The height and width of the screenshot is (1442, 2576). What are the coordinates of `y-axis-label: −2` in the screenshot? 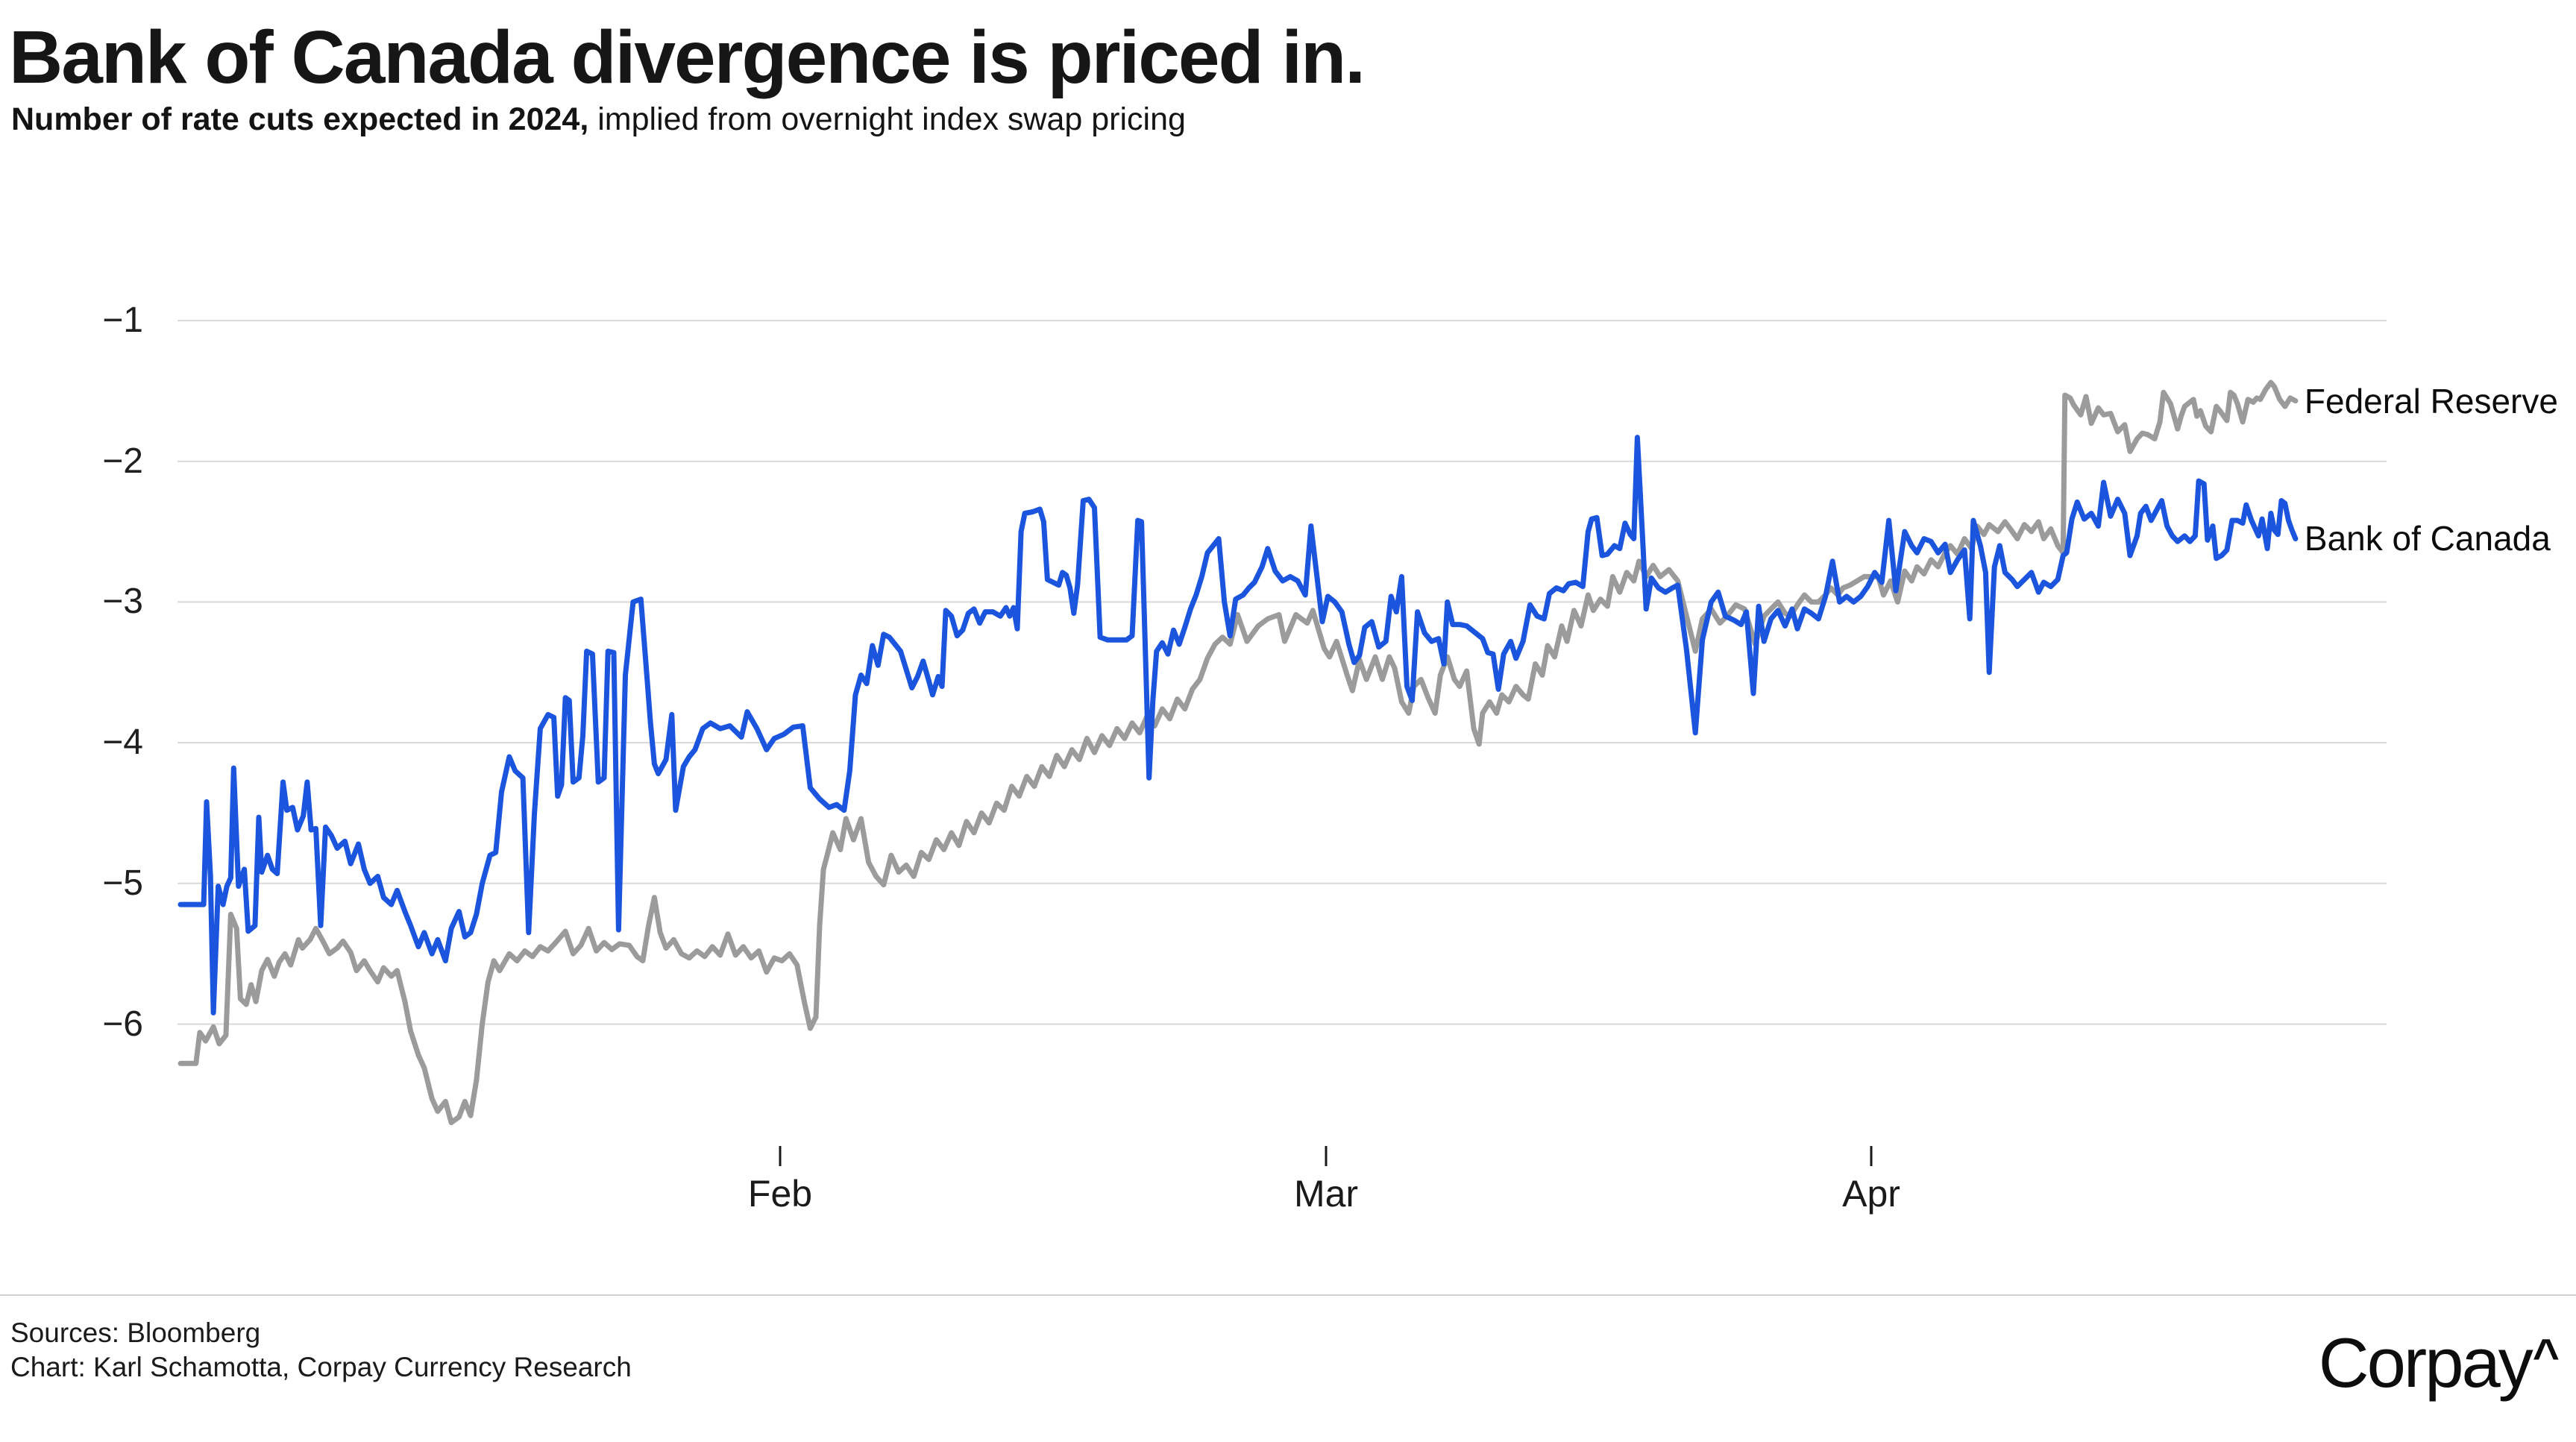 It's located at (123, 461).